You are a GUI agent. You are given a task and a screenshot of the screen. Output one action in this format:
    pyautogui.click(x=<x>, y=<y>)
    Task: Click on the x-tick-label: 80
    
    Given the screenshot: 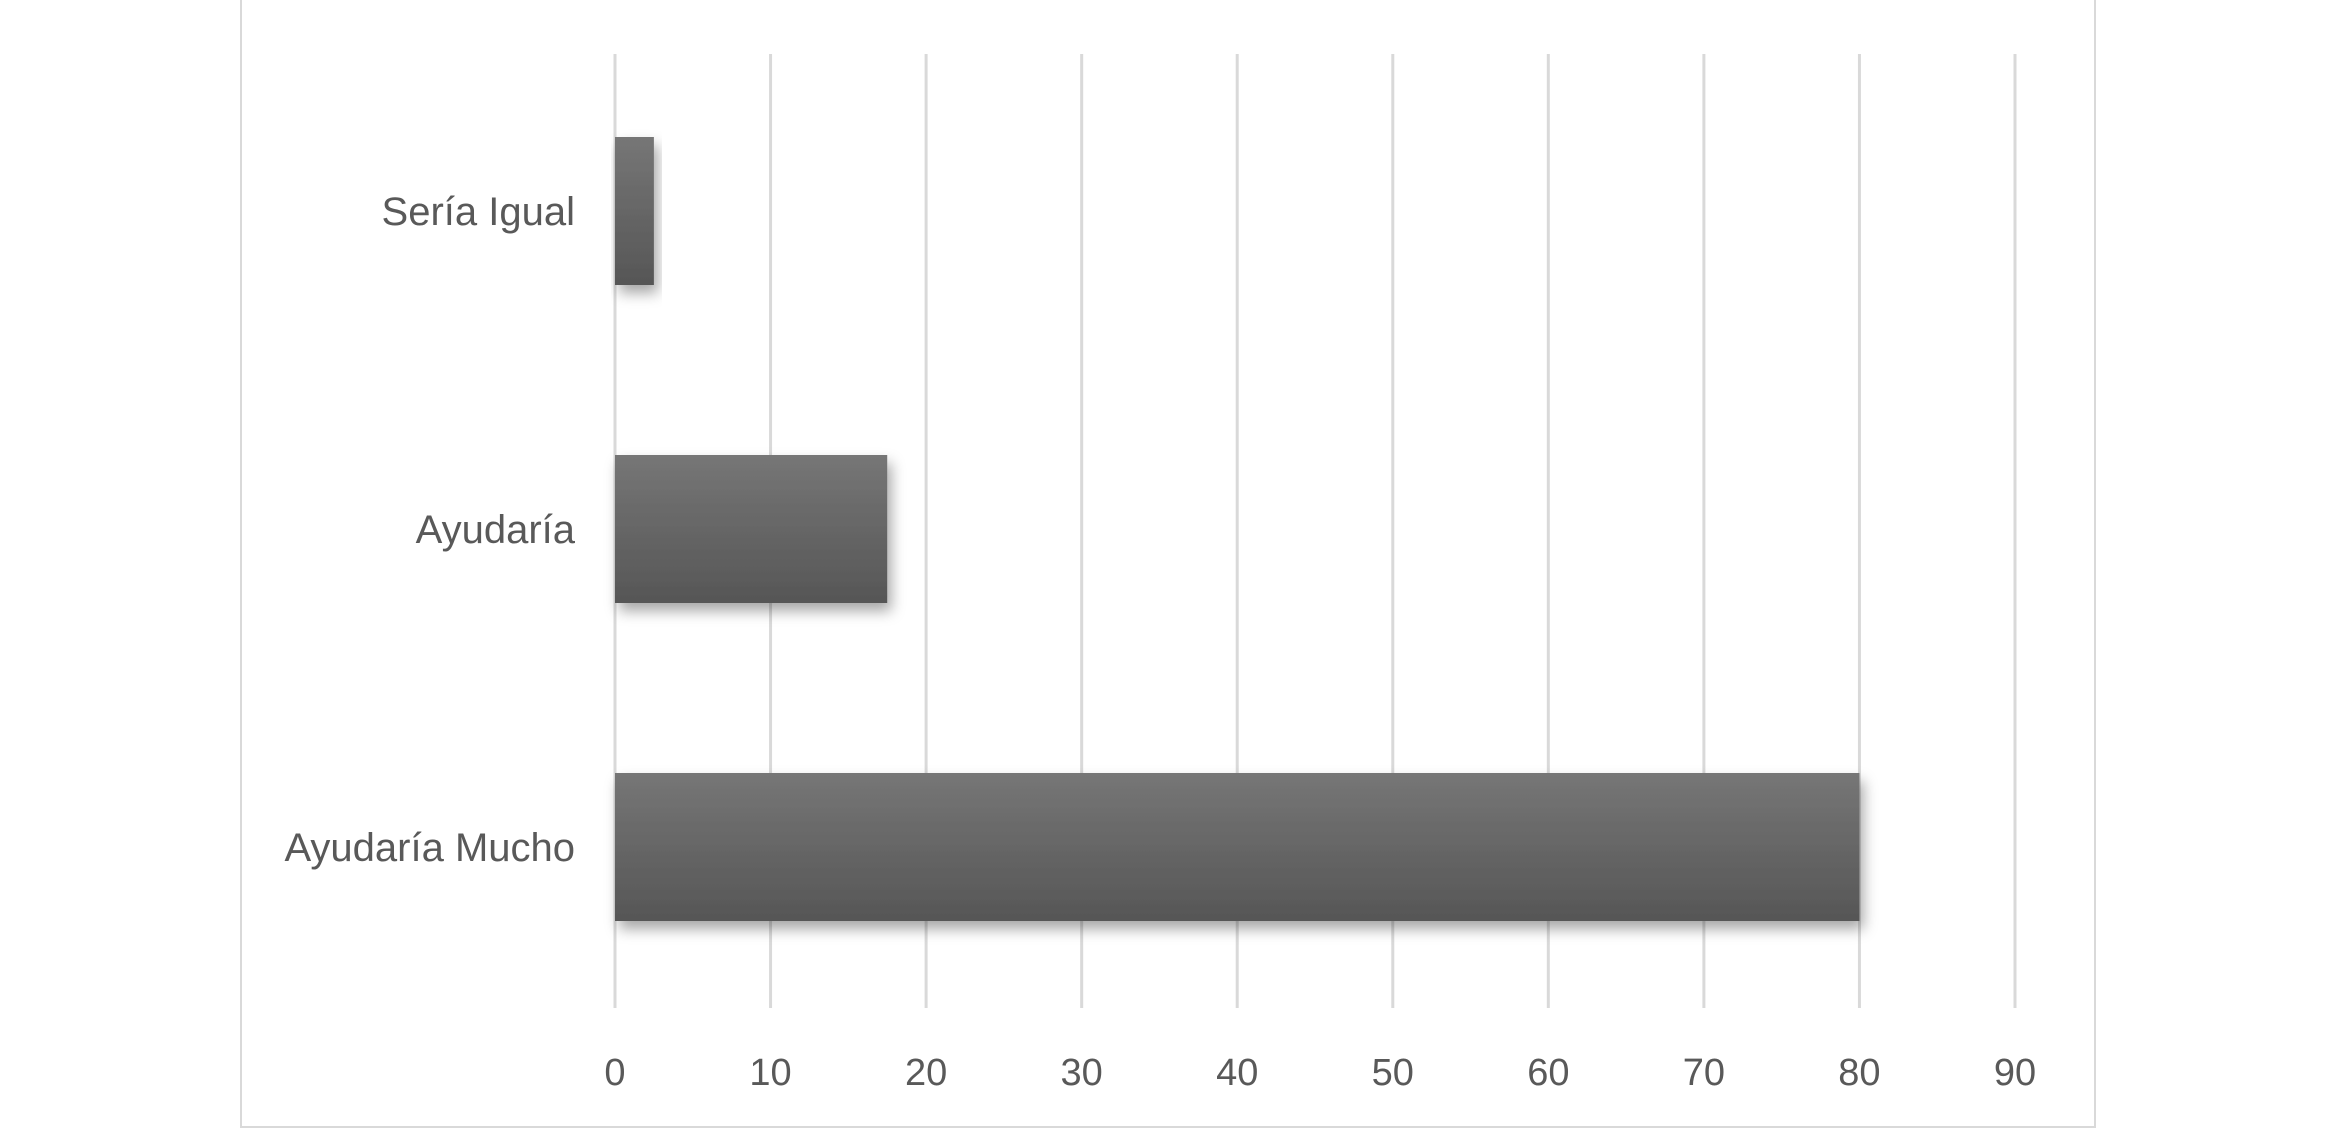 What is the action you would take?
    pyautogui.click(x=1859, y=1073)
    